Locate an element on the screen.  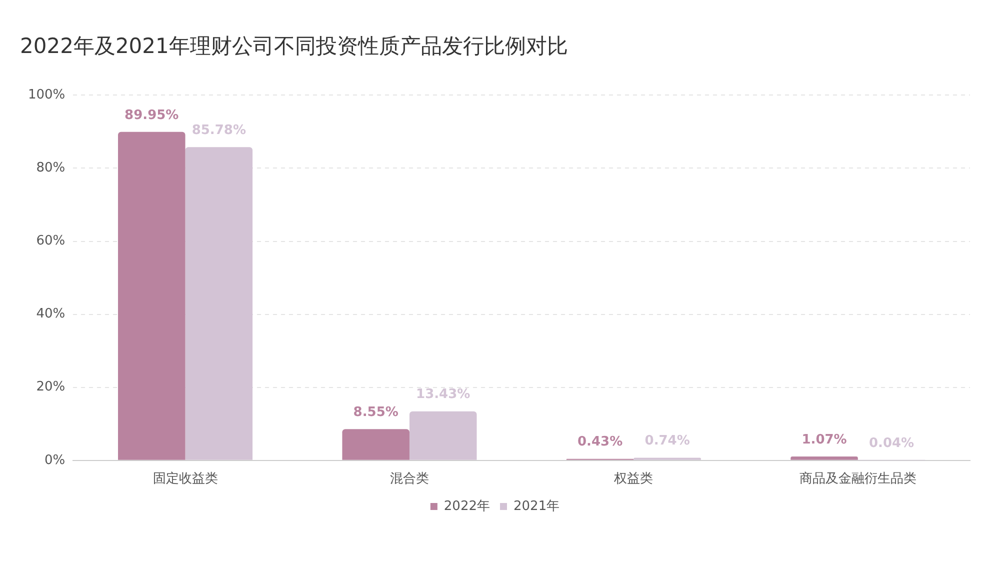
y-tick-label: 100% is located at coordinates (47, 95).